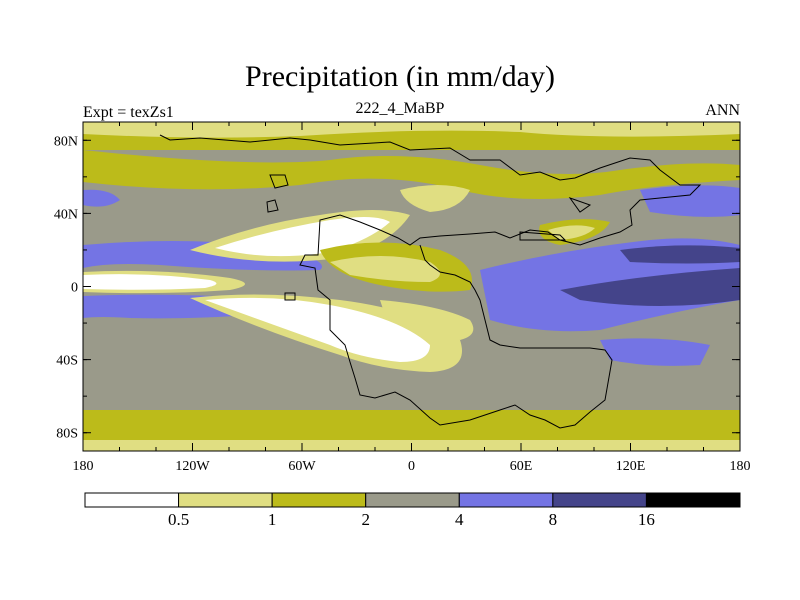  I want to click on warm-pool-core, so click(650, 287).